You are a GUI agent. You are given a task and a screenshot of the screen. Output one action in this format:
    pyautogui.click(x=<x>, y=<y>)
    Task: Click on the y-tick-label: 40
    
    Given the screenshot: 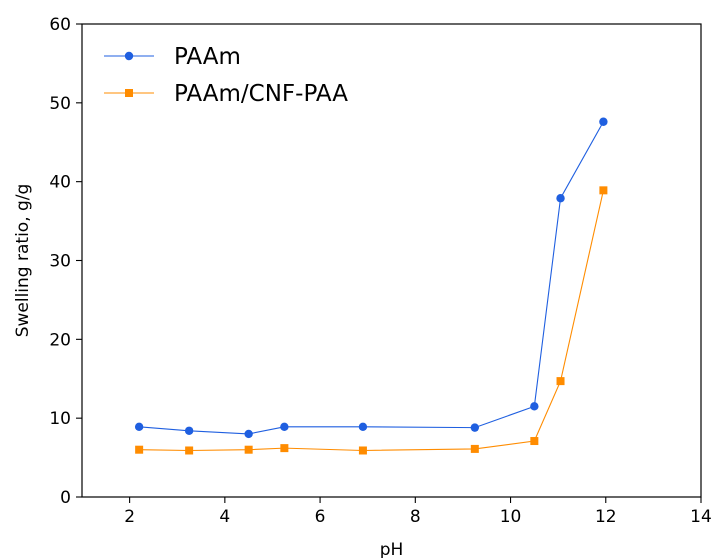 What is the action you would take?
    pyautogui.click(x=60, y=183)
    